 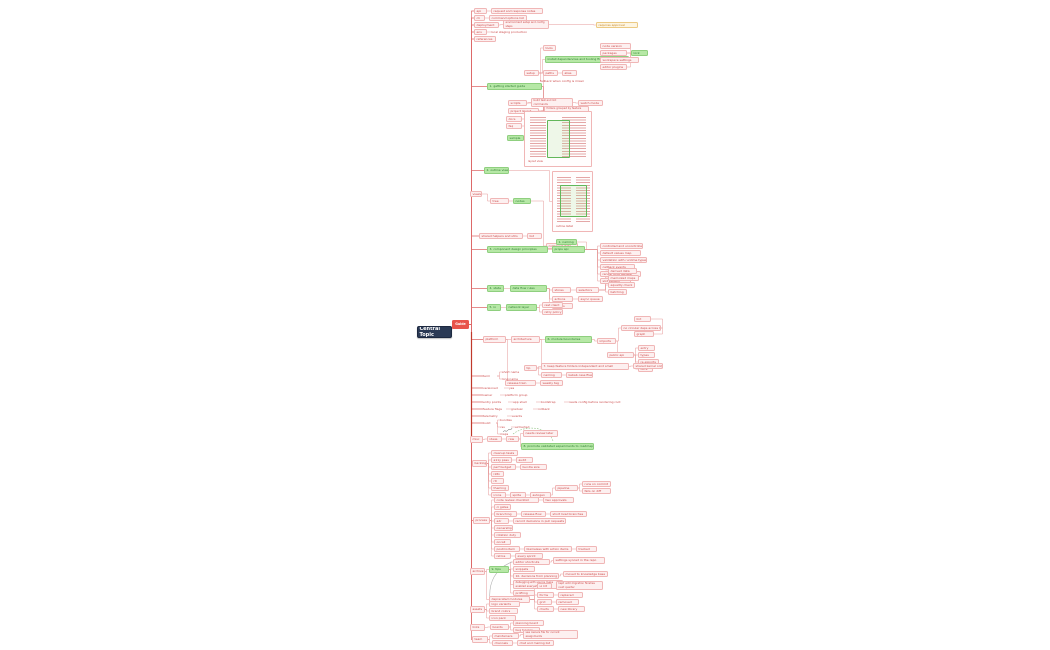 I want to click on mindmap-node-q6: charts, so click(x=545, y=609).